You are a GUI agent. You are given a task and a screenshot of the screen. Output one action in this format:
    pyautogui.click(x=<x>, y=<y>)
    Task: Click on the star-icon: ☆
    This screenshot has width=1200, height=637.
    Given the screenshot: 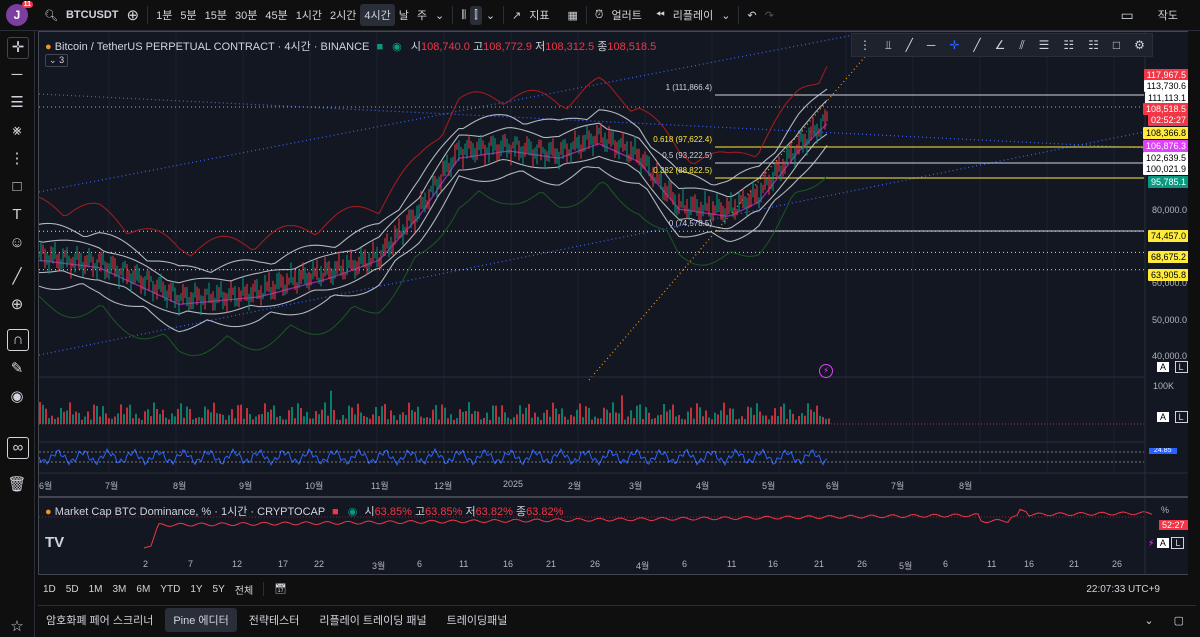 What is the action you would take?
    pyautogui.click(x=17, y=626)
    